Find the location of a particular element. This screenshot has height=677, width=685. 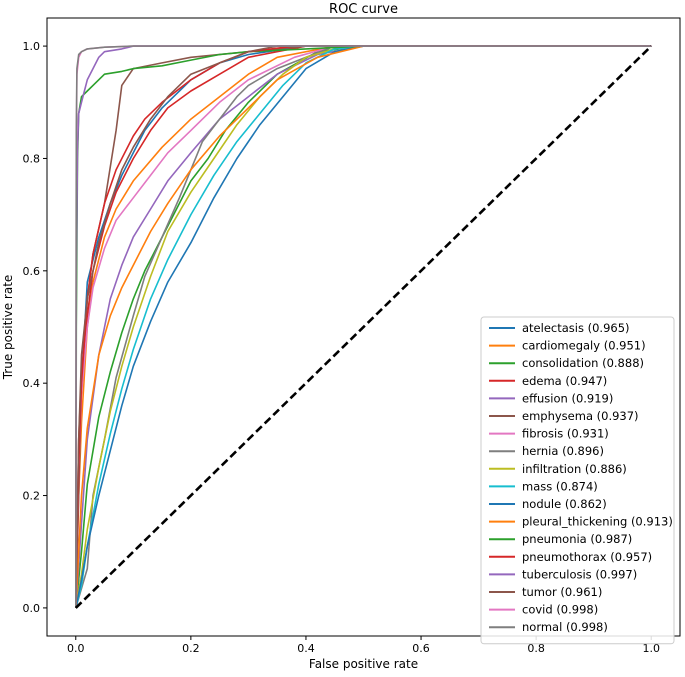

legend-entry-label: covid (0.998) is located at coordinates (560, 610).